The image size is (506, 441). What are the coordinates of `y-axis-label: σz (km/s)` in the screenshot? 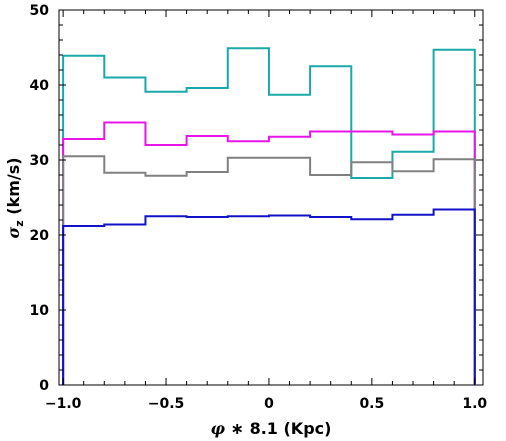 It's located at (15, 197).